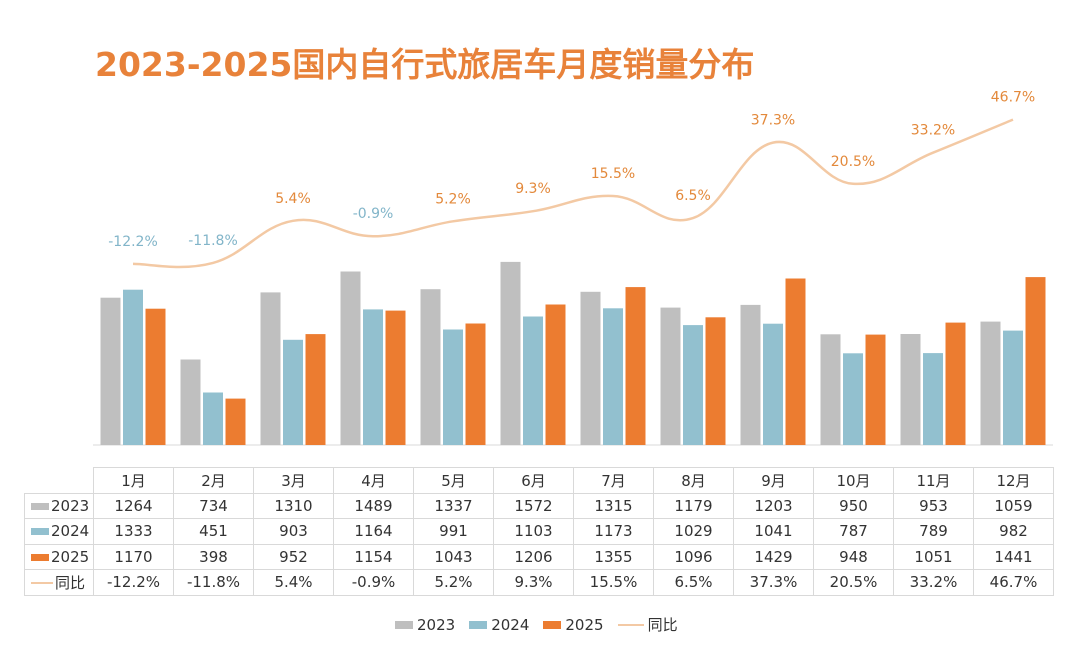  Describe the element at coordinates (533, 556) in the screenshot. I see `table-cell: 1206` at that location.